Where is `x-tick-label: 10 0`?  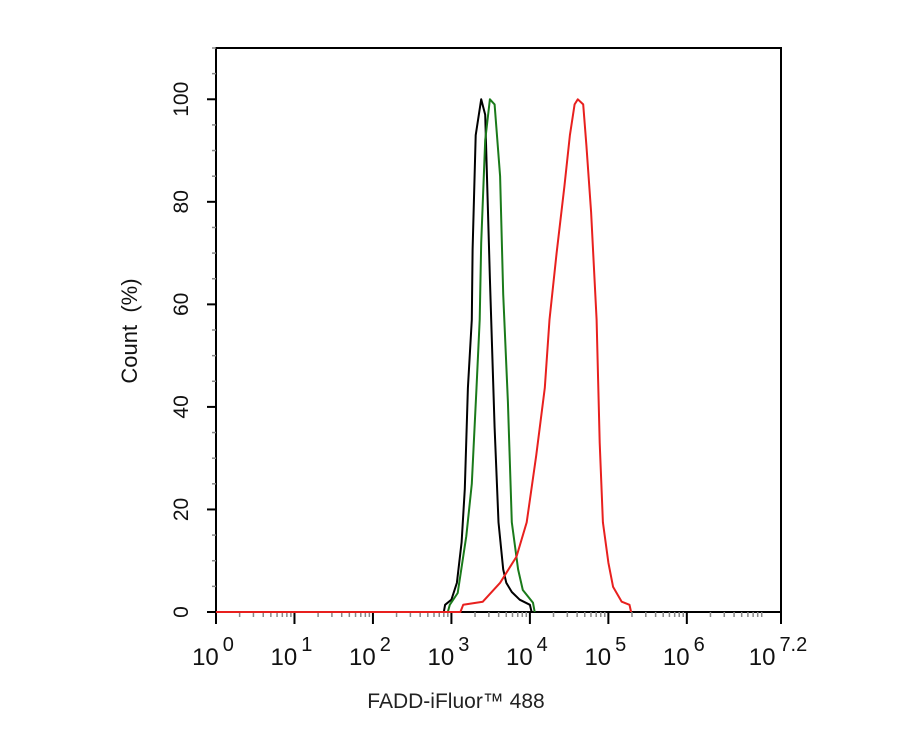 x-tick-label: 10 0 is located at coordinates (213, 652).